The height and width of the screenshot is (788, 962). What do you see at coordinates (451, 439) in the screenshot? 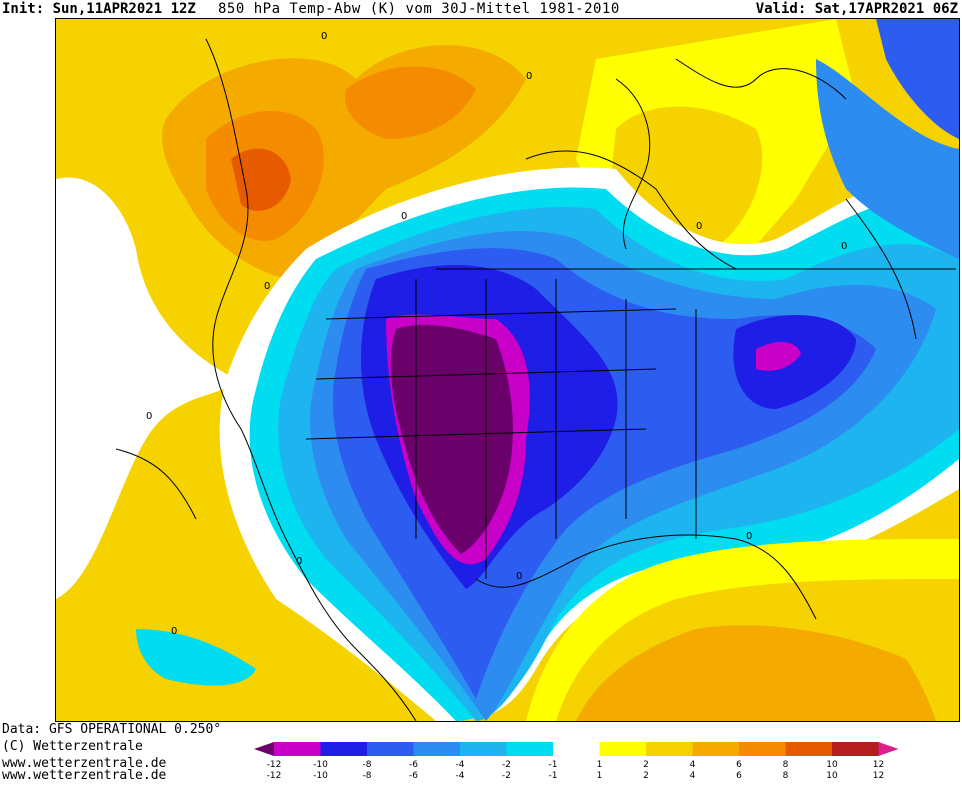
I see `cold-core` at bounding box center [451, 439].